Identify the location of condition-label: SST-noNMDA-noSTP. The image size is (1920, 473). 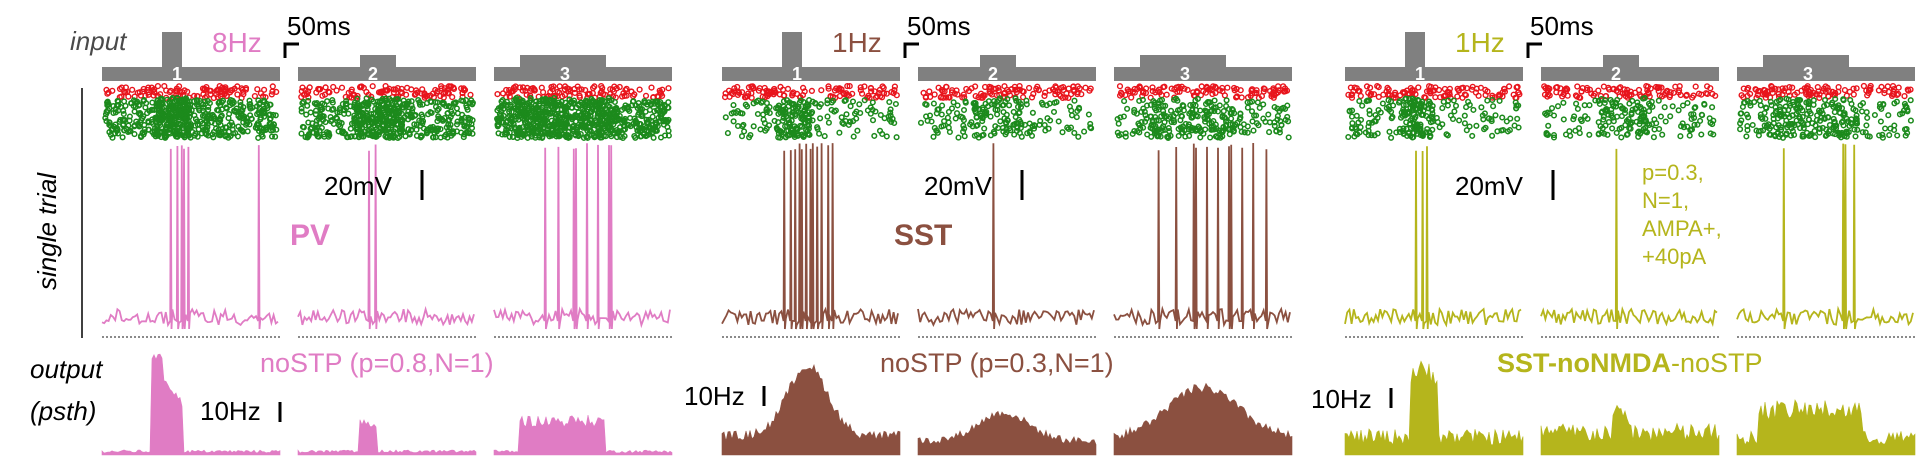
(1630, 363).